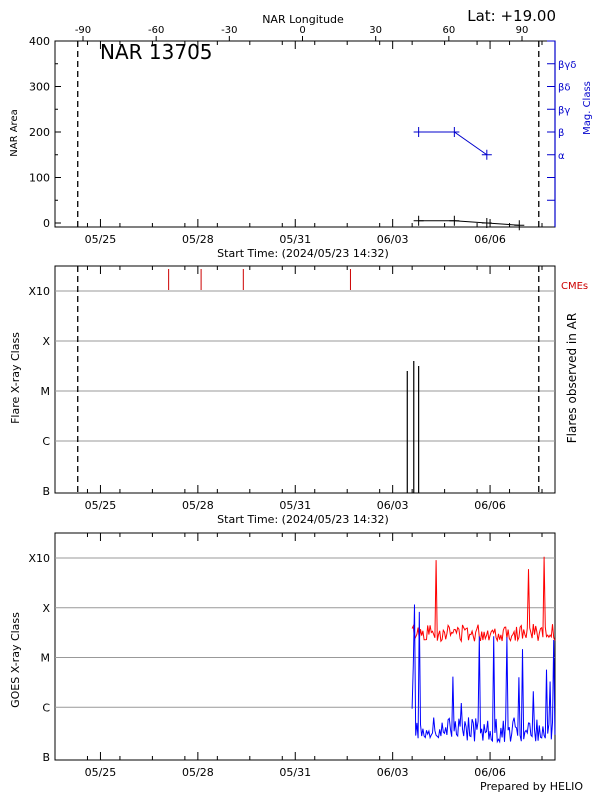 The image size is (600, 800). Describe the element at coordinates (448, 30) in the screenshot. I see `longitude-tick-label: 60` at that location.